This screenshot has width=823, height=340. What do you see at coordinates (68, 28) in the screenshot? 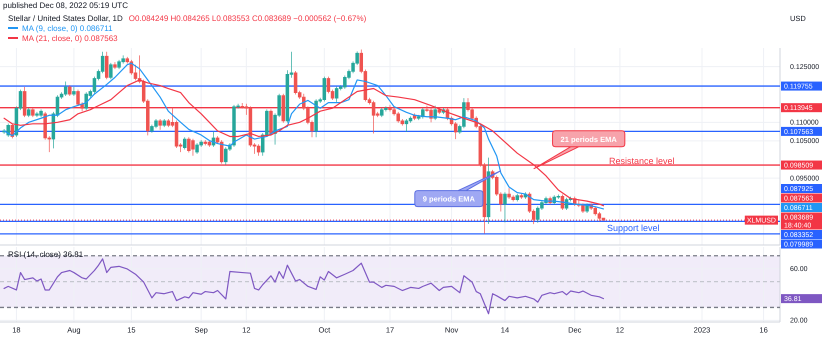
I see `legend-label: MA (9, close, 0) 0.086711` at bounding box center [68, 28].